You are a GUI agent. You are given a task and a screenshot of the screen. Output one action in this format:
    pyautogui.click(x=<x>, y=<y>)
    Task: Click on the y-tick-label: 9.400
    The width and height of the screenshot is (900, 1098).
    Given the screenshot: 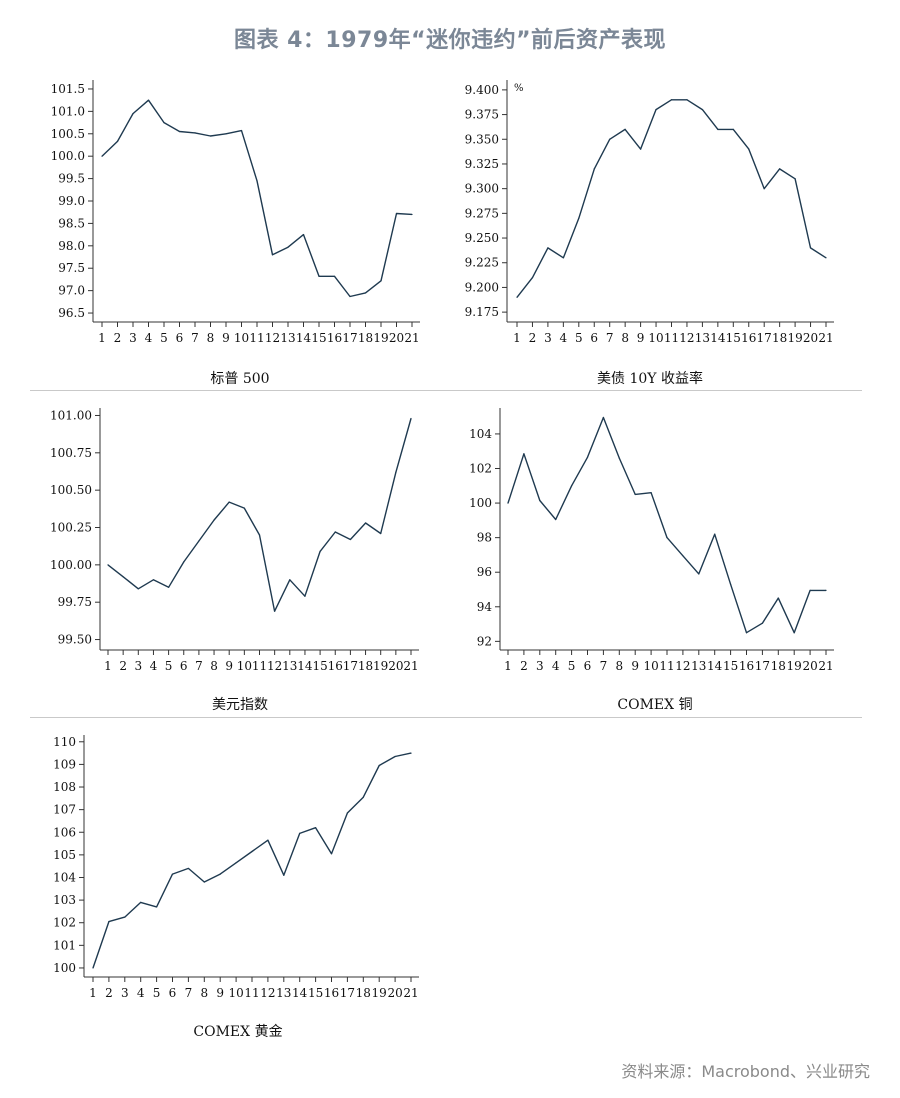 What is the action you would take?
    pyautogui.click(x=482, y=90)
    